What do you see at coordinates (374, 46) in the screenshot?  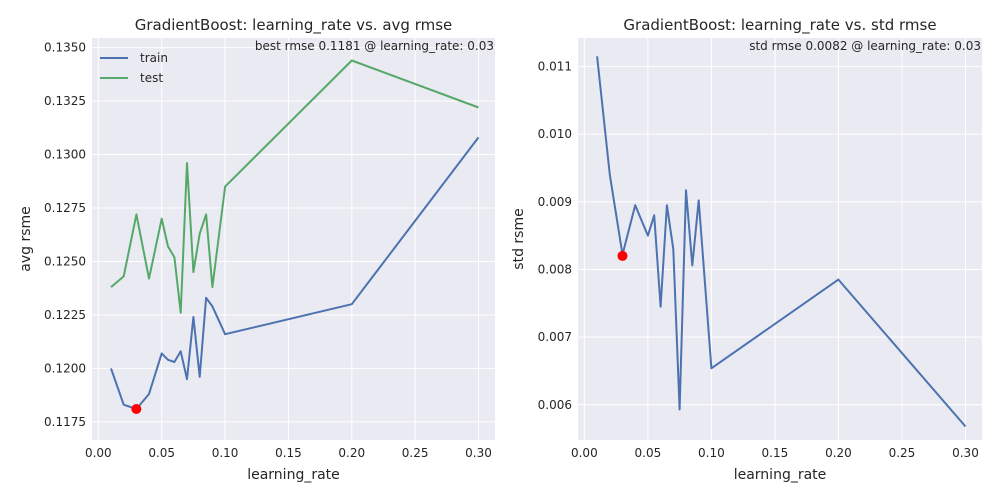 I see `best-annotation: best rmse 0.1181 @ learning_rate: 0.03` at bounding box center [374, 46].